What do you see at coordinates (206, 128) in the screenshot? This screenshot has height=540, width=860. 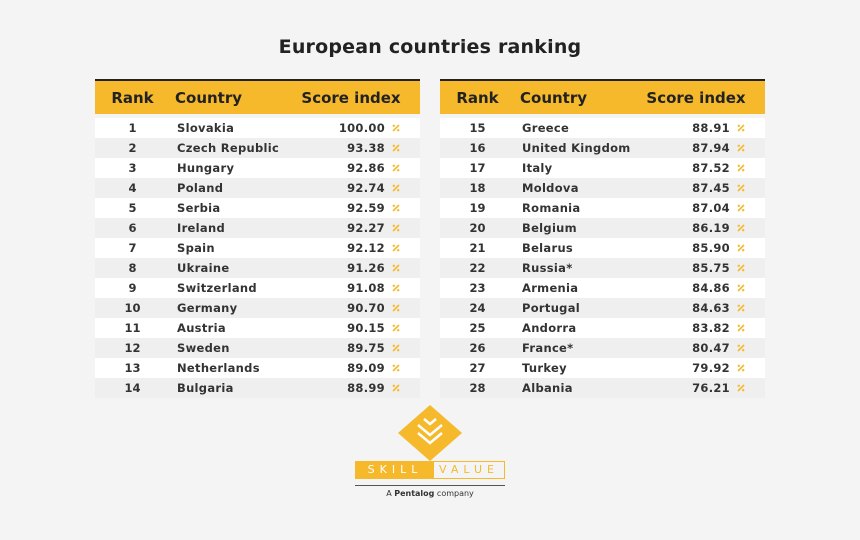 I see `country-cell: Slovakia` at bounding box center [206, 128].